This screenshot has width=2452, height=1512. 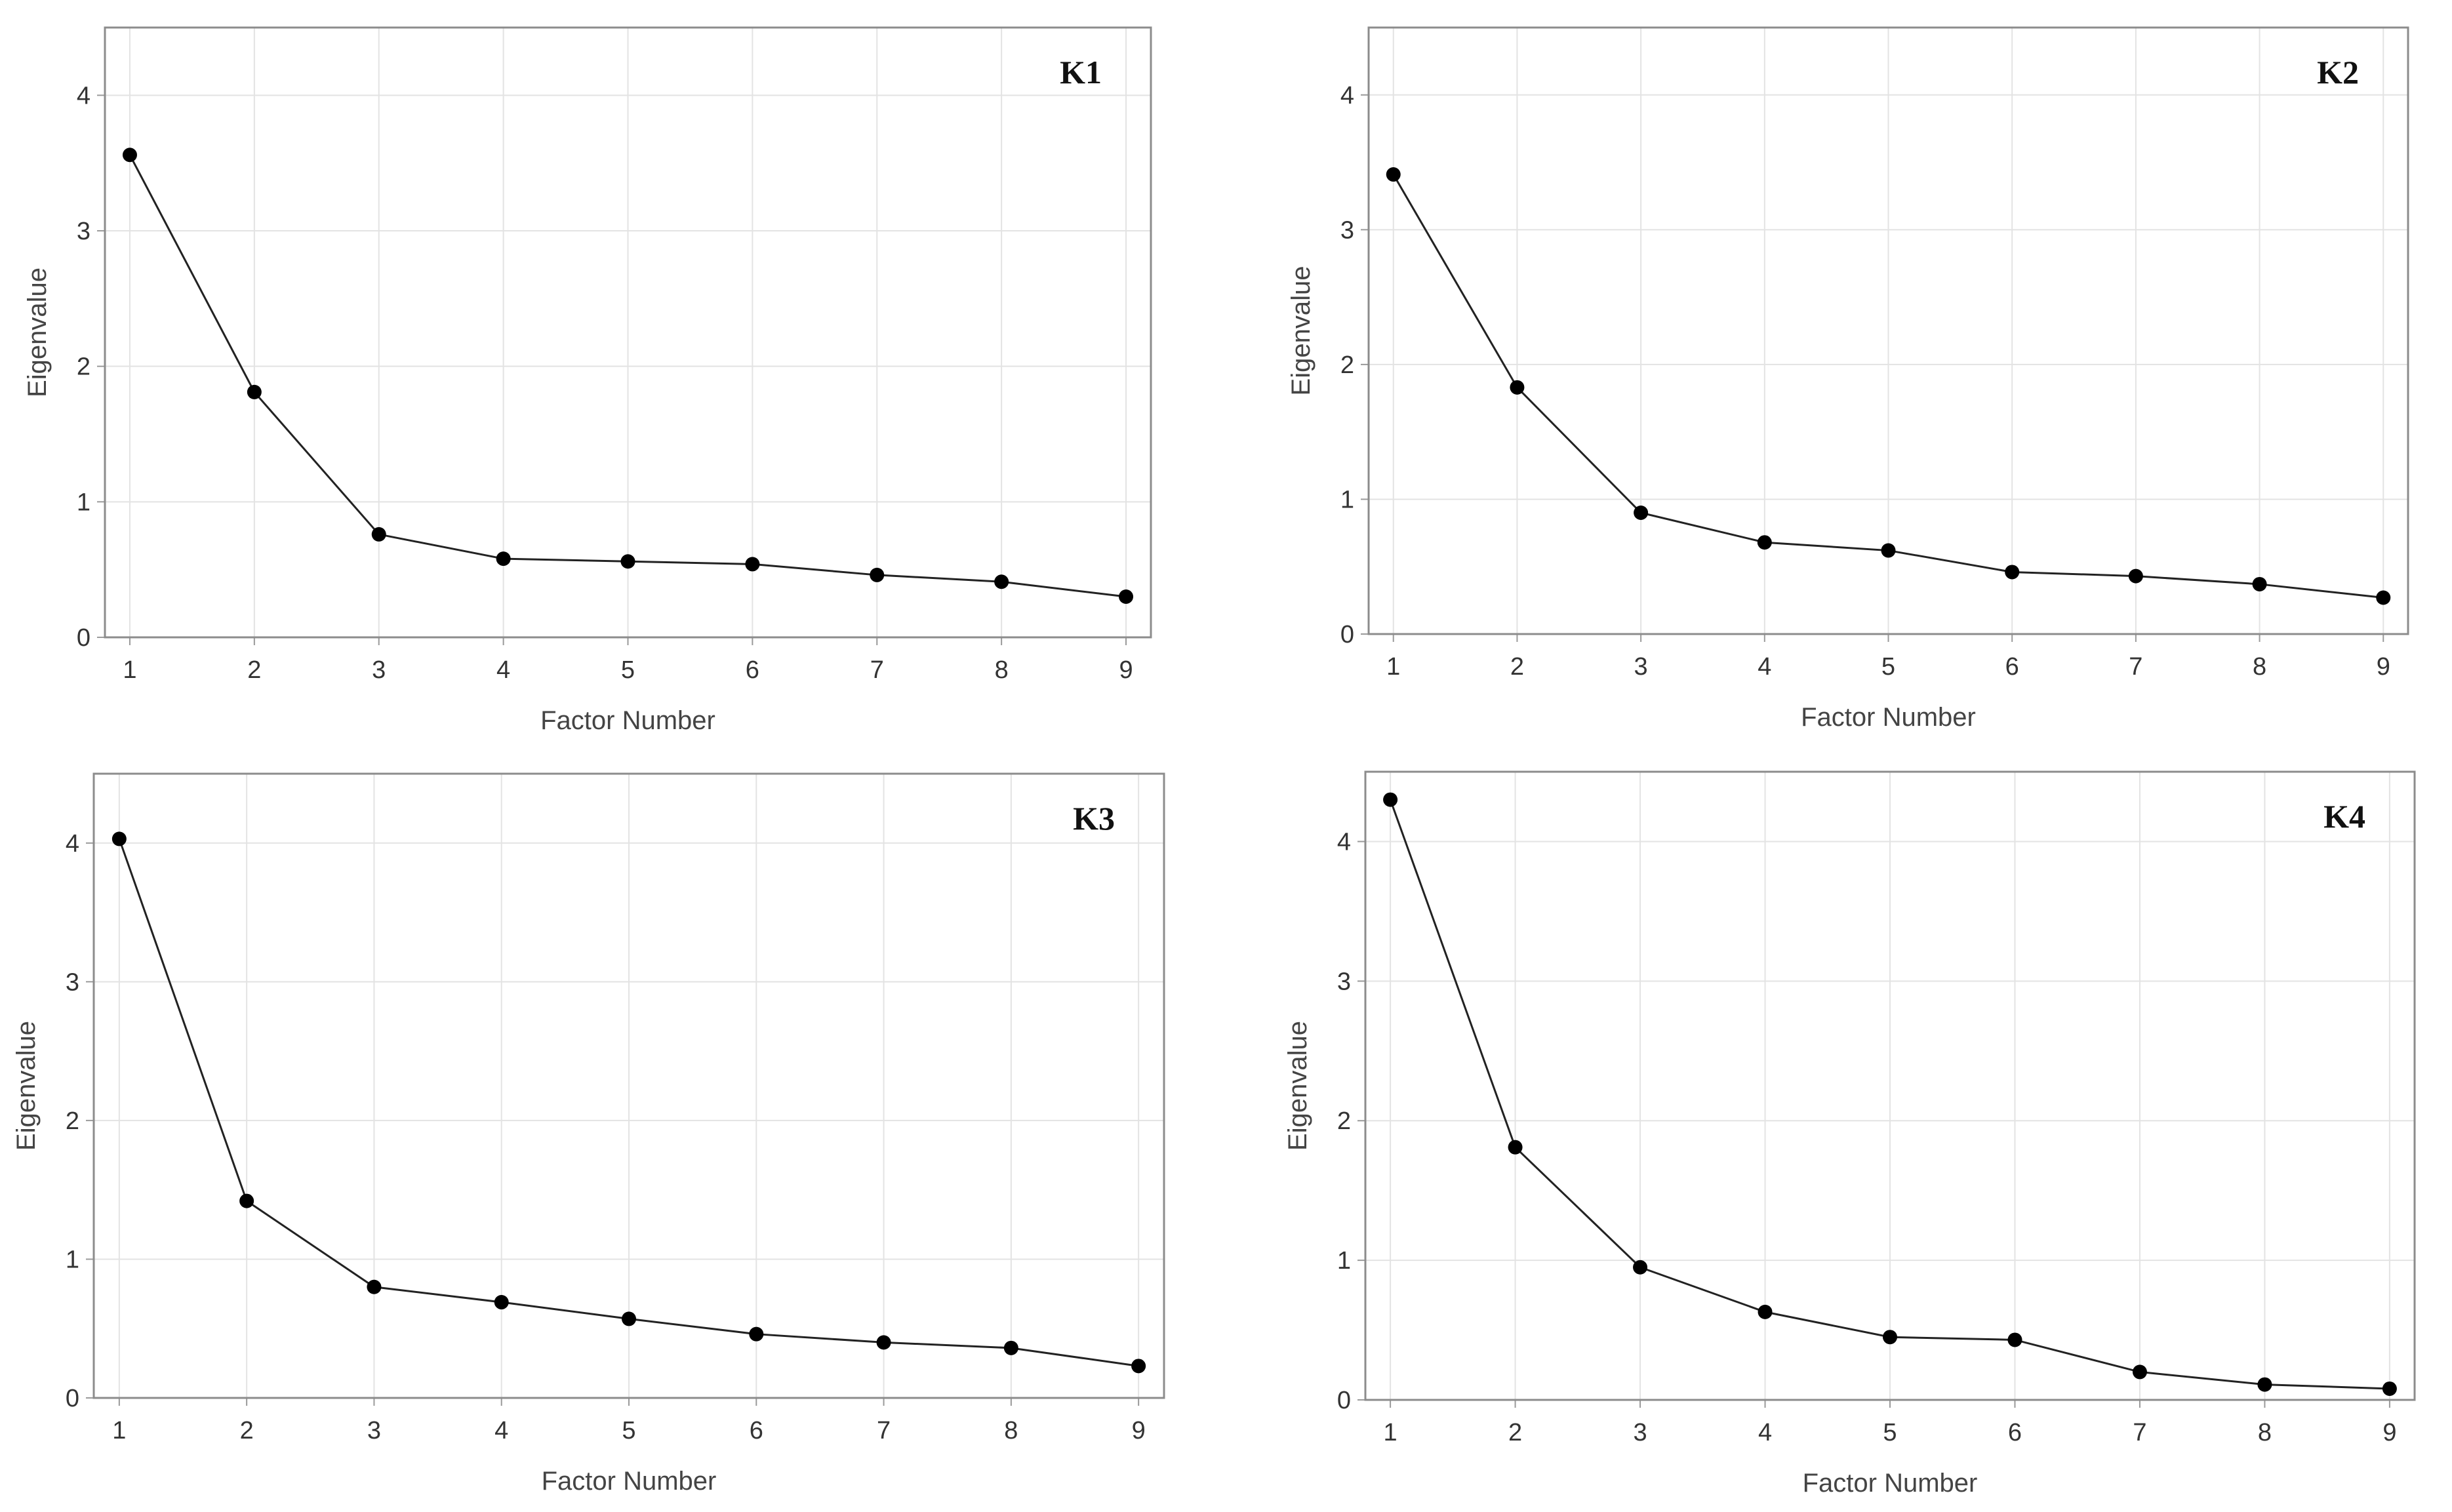 What do you see at coordinates (1081, 72) in the screenshot?
I see `panel-title: K1` at bounding box center [1081, 72].